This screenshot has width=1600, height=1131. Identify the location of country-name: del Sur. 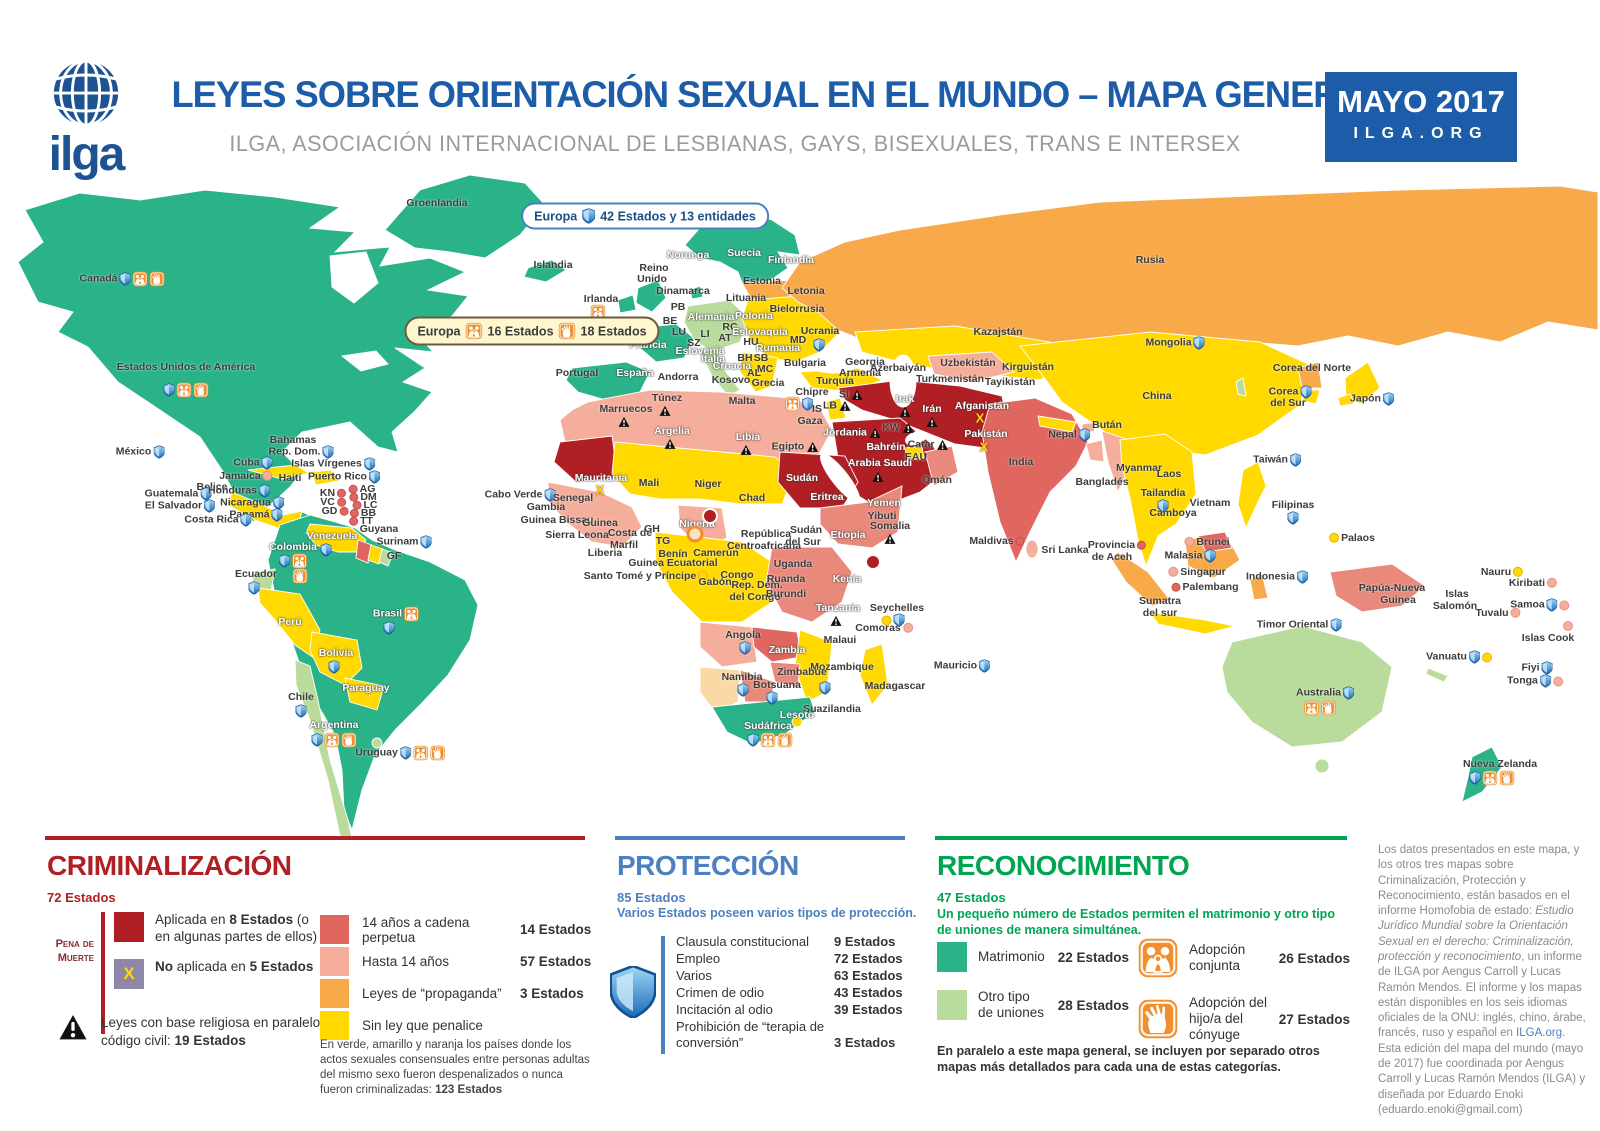
(1288, 402).